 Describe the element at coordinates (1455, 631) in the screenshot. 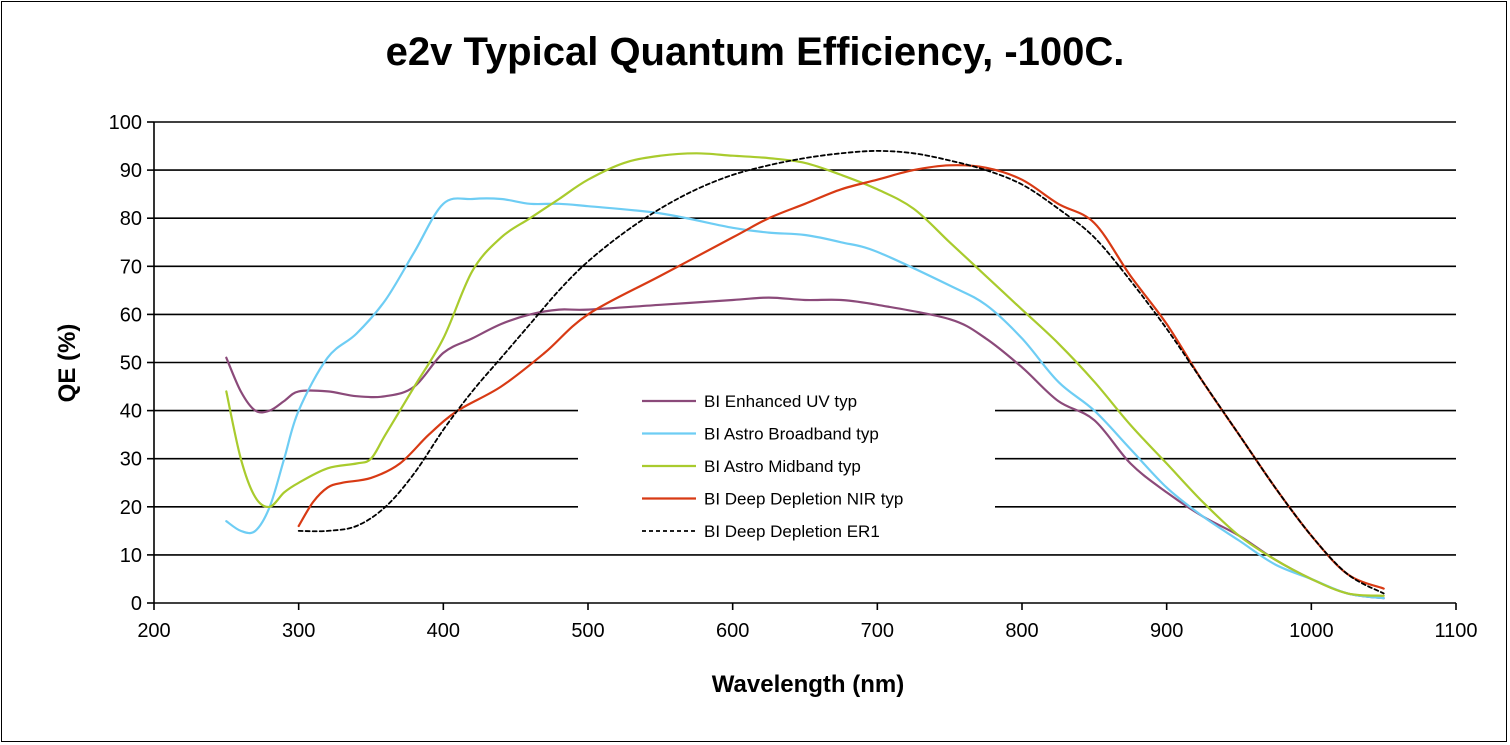

I see `x-tick-label: 1100` at that location.